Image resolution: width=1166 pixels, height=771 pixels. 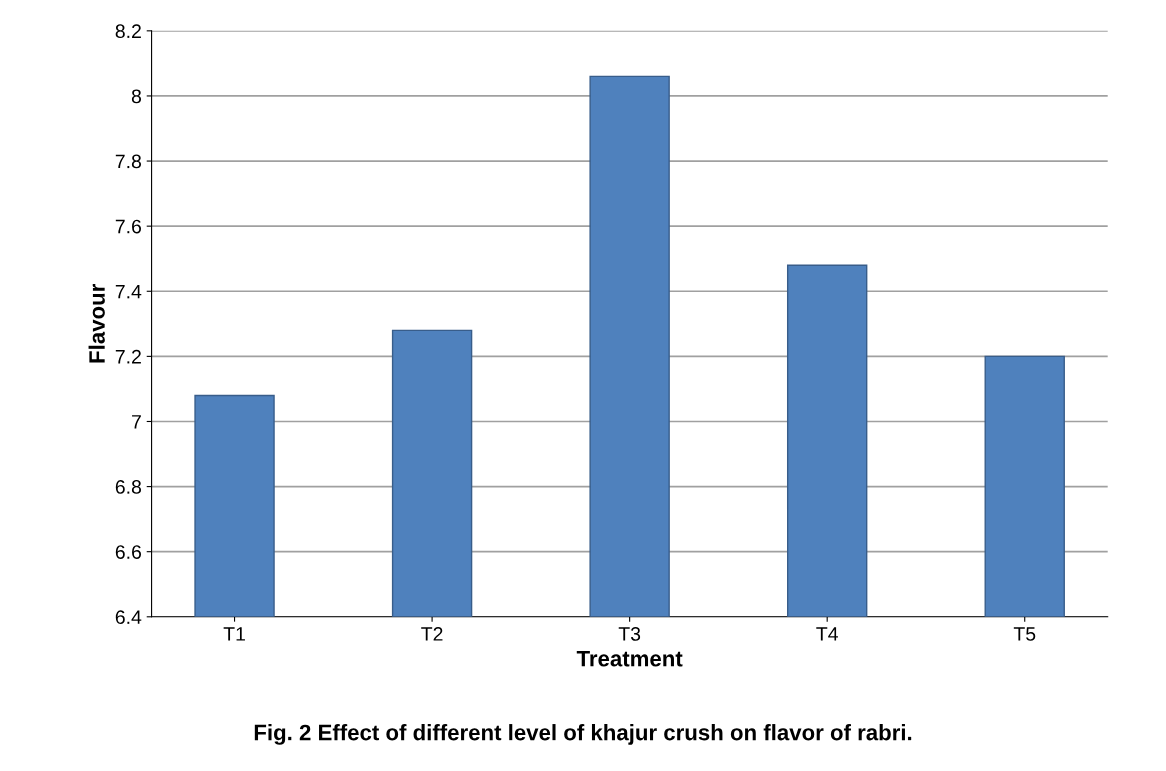 What do you see at coordinates (128, 31) in the screenshot?
I see `y-tick-label: 8.2` at bounding box center [128, 31].